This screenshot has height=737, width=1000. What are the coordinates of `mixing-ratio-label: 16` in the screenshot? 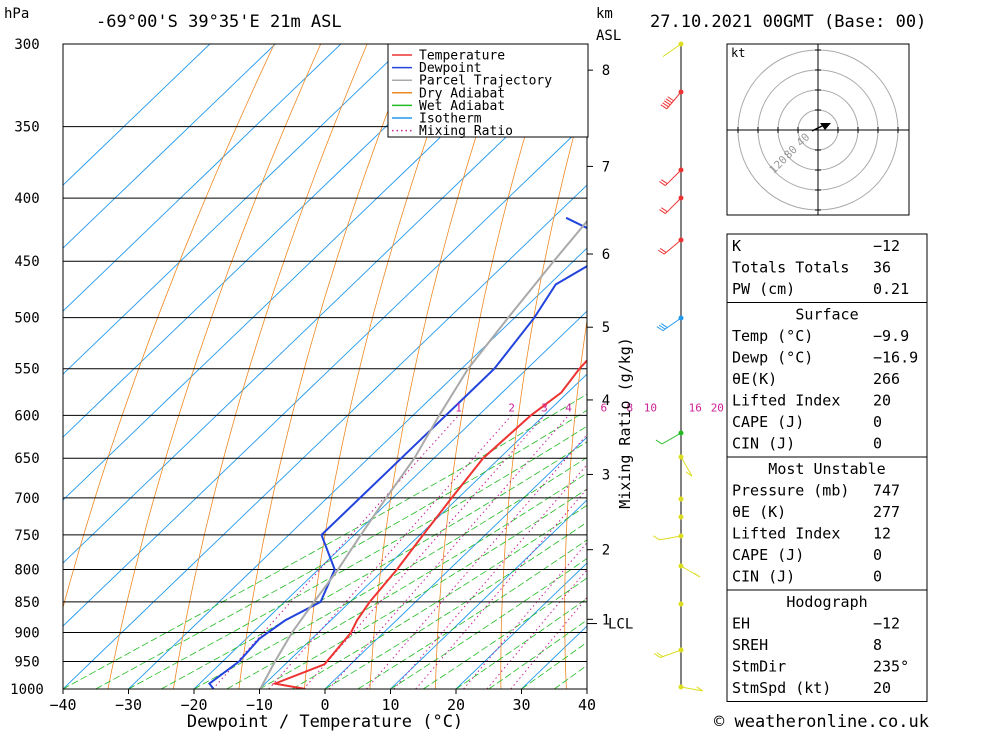 It's located at (695, 407).